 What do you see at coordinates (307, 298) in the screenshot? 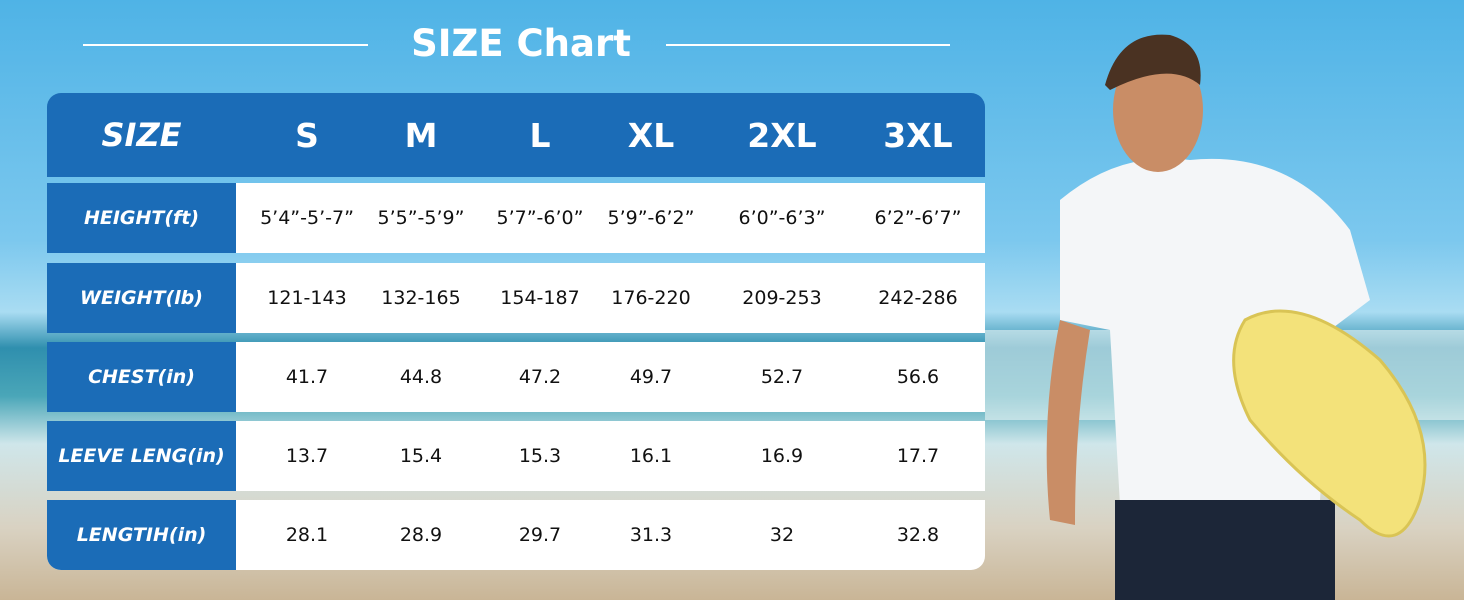
I see `size-value: 121-143` at bounding box center [307, 298].